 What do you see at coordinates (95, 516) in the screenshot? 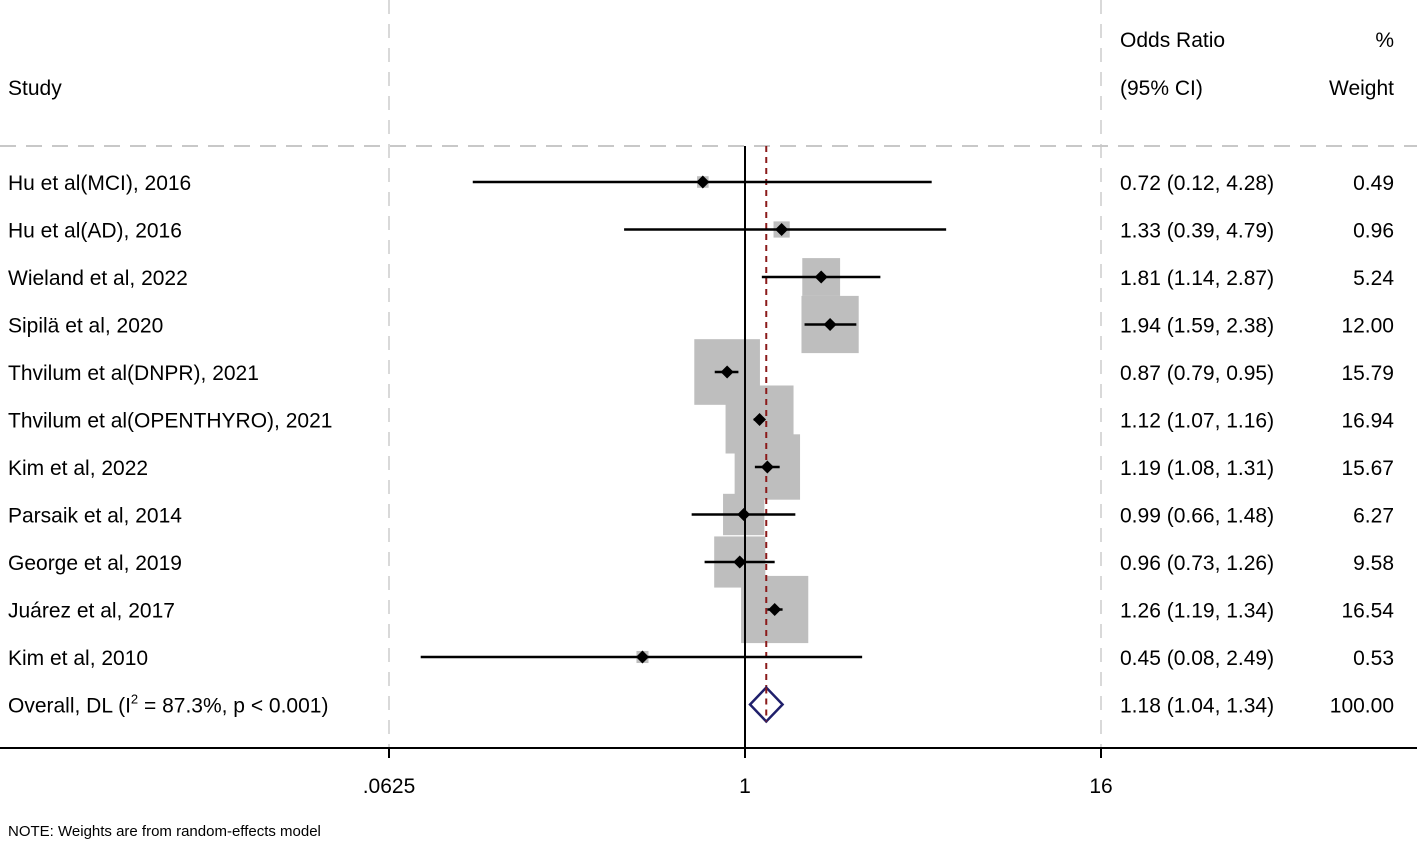
I see `study-label: Parsaik et al, 2014` at bounding box center [95, 516].